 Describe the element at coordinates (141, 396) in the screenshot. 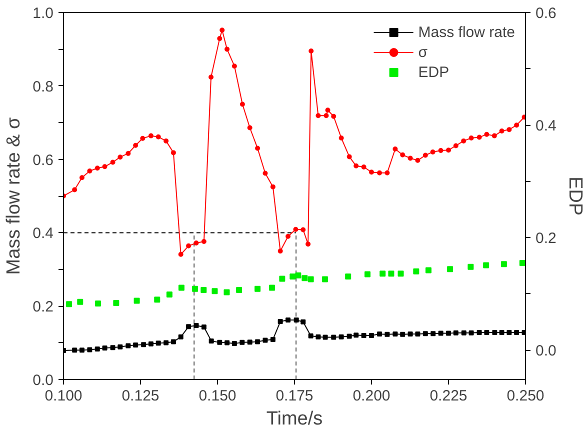

I see `x-tick-label: 0.125` at that location.